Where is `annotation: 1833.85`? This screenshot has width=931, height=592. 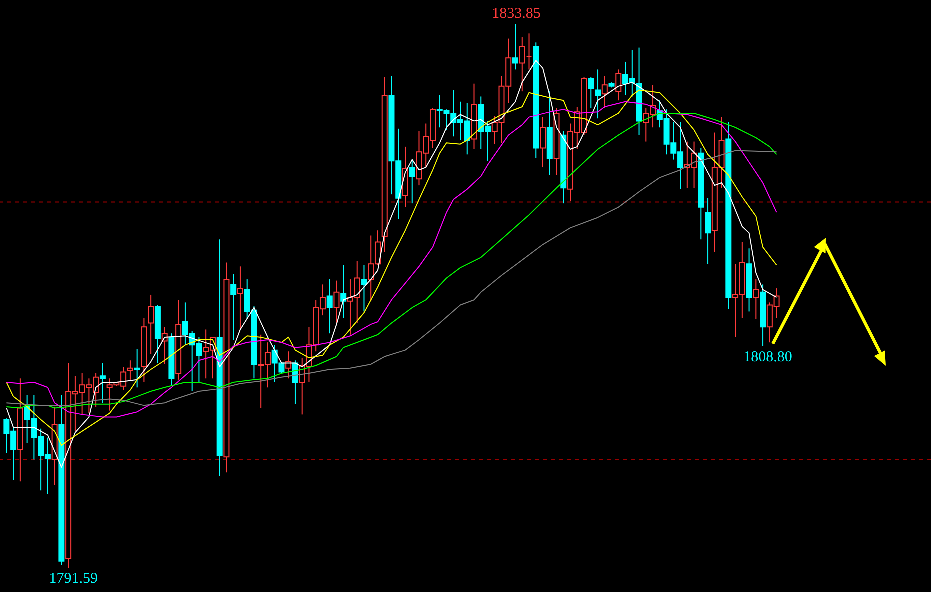 annotation: 1833.85 is located at coordinates (516, 14).